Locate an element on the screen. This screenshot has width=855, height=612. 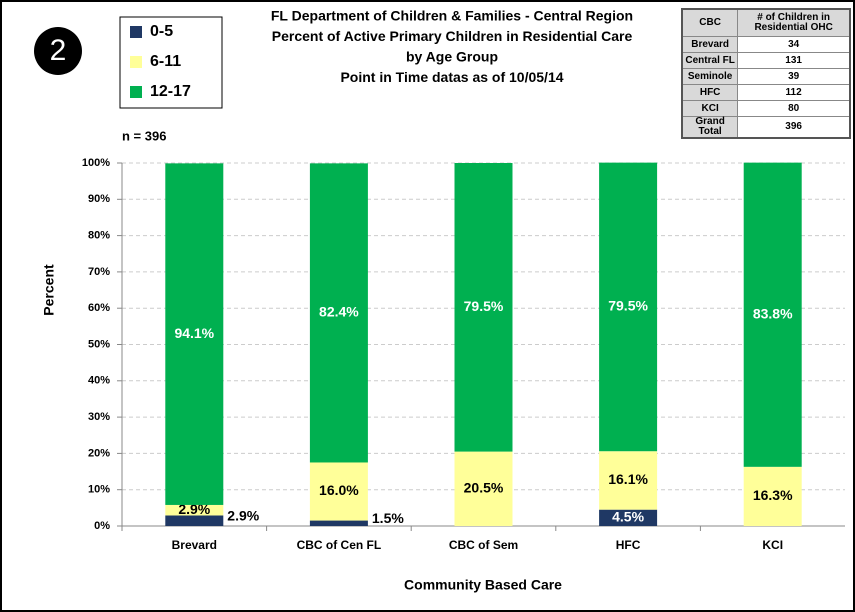
badge: 2 is located at coordinates (58, 50).